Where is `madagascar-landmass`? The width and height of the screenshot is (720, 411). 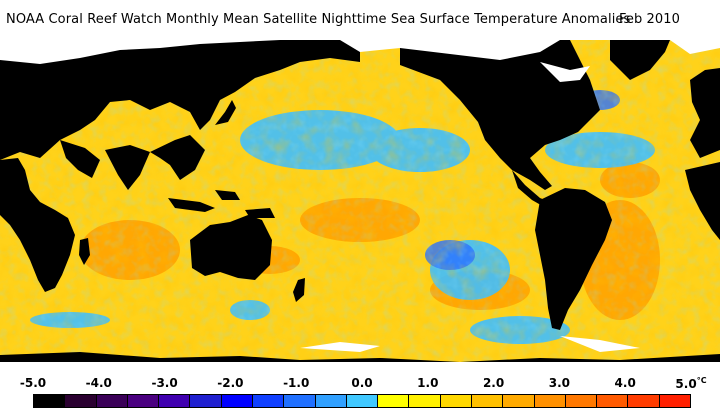
madagascar-landmass is located at coordinates (84, 251).